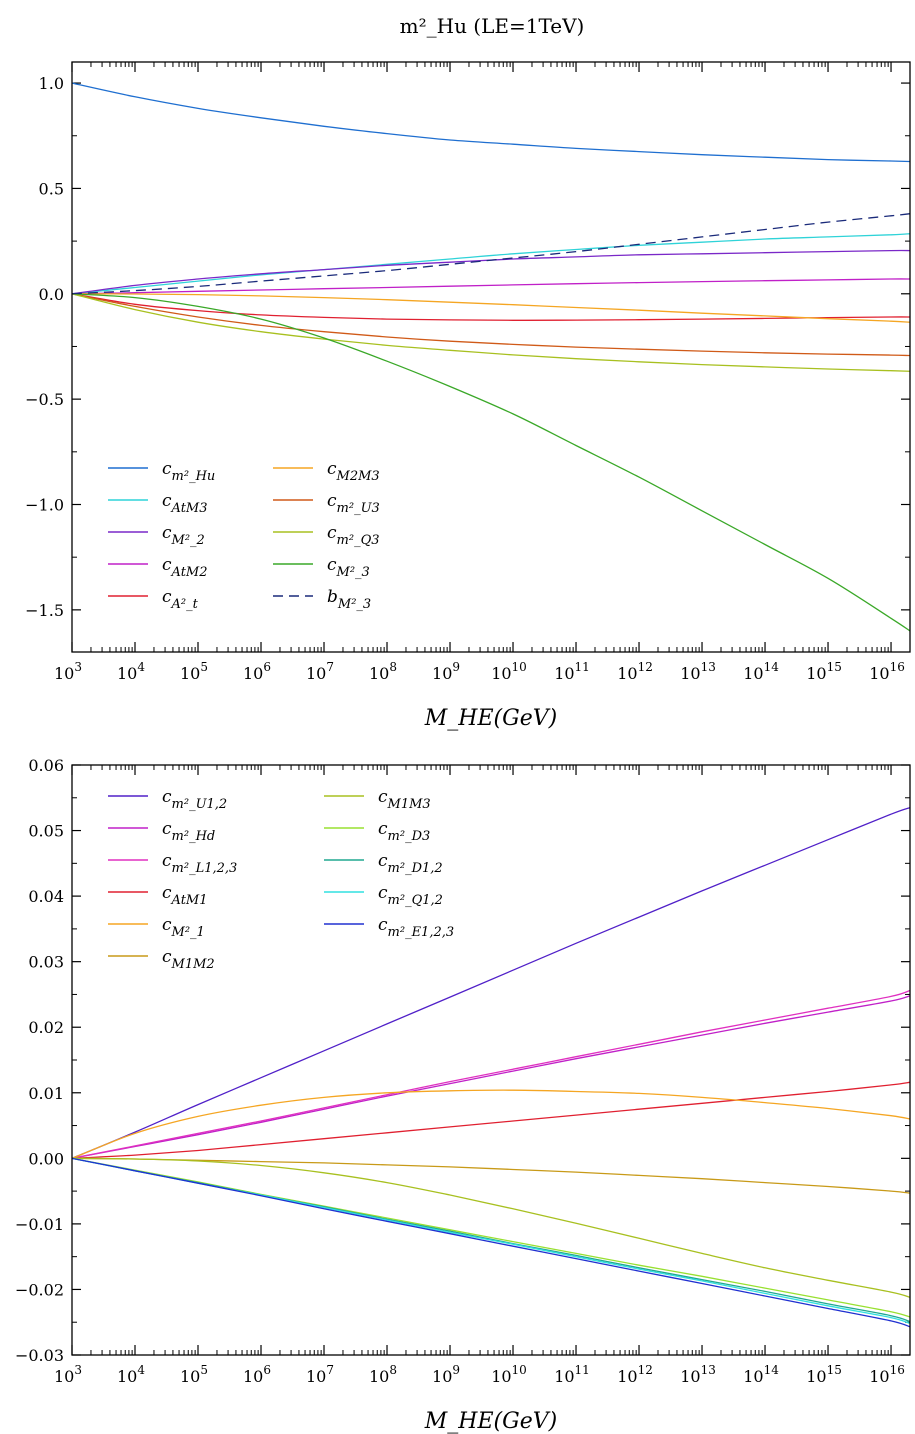  Describe the element at coordinates (46, 1158) in the screenshot. I see `y-tick-label: 0.00` at that location.